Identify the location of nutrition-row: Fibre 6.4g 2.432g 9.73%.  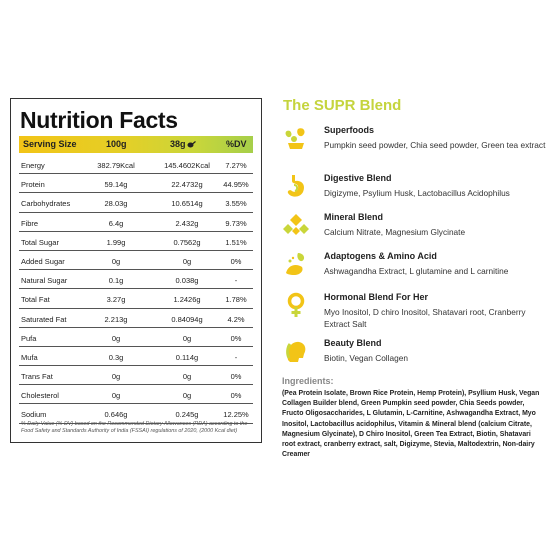
(136, 222).